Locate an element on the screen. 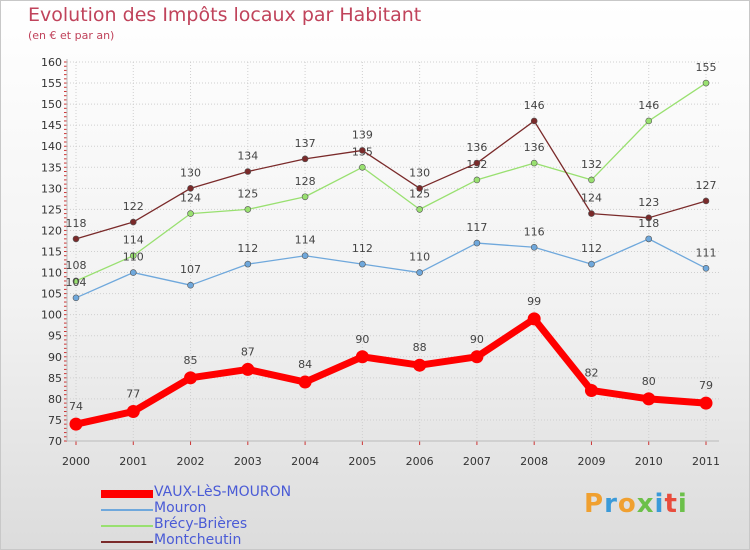 The width and height of the screenshot is (750, 550). data-label: 130 is located at coordinates (419, 172).